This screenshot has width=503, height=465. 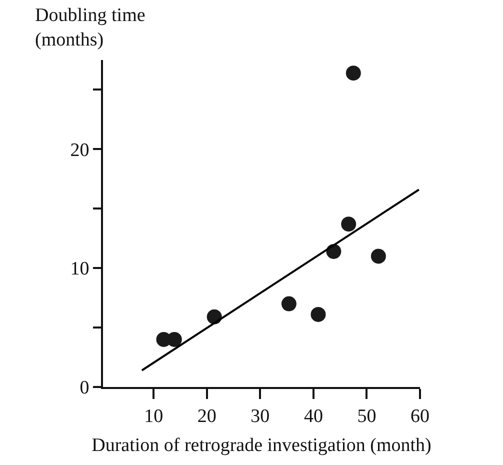 What do you see at coordinates (366, 416) in the screenshot?
I see `x-tick-label: 50` at bounding box center [366, 416].